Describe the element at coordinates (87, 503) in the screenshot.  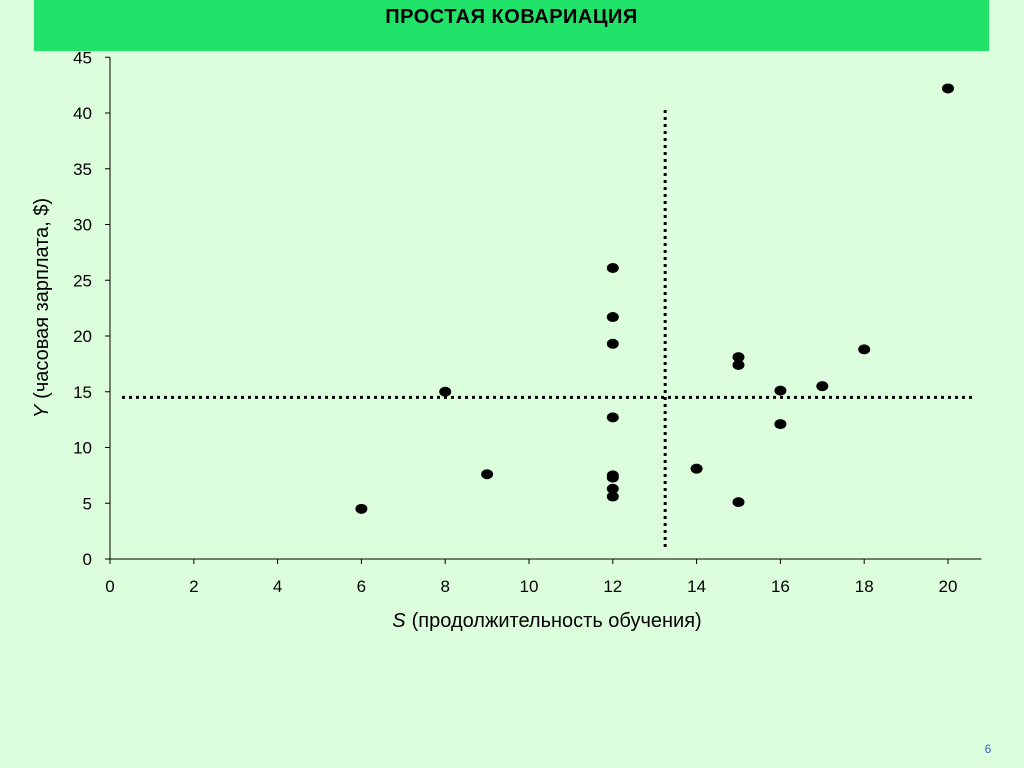
I see `y-tick-label: 5` at that location.